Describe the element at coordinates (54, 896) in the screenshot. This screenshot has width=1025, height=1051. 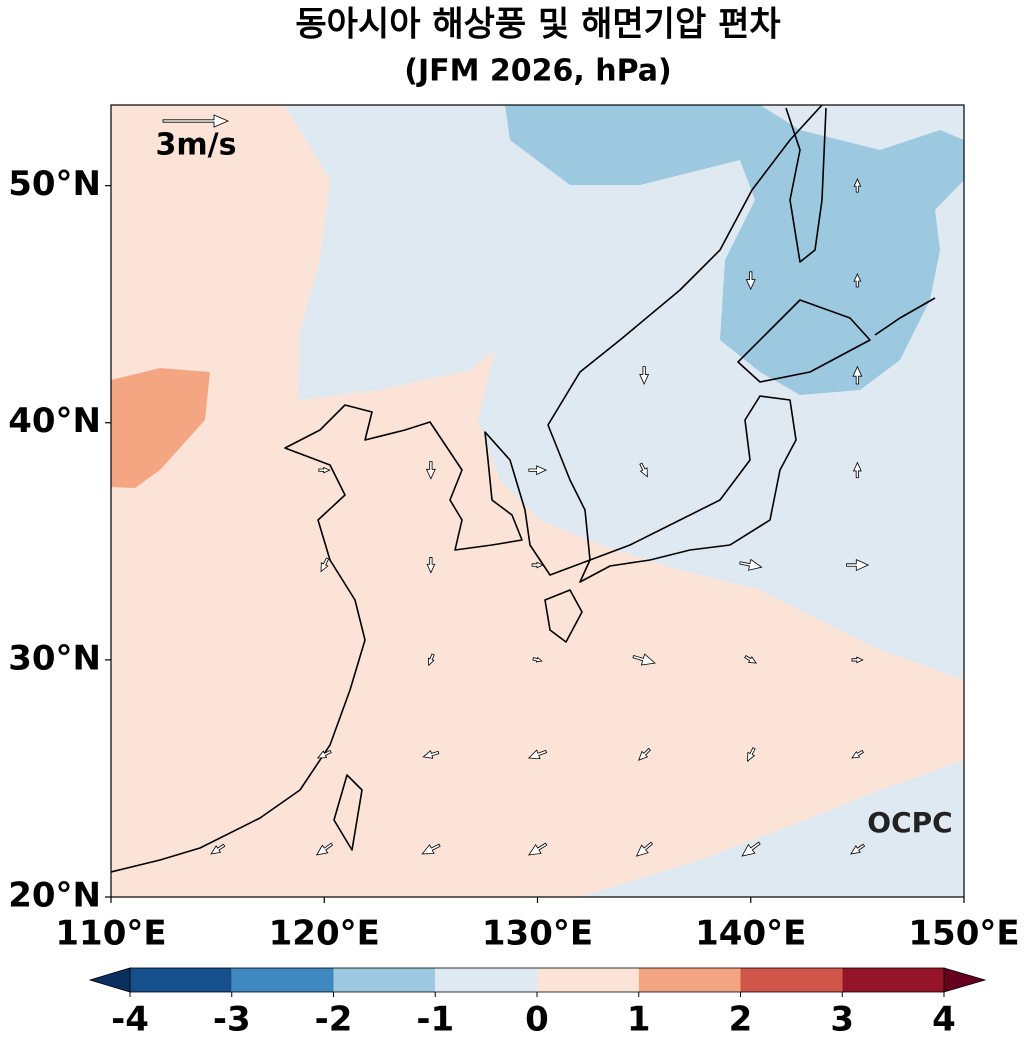
I see `y-tick-label: 20°N` at that location.